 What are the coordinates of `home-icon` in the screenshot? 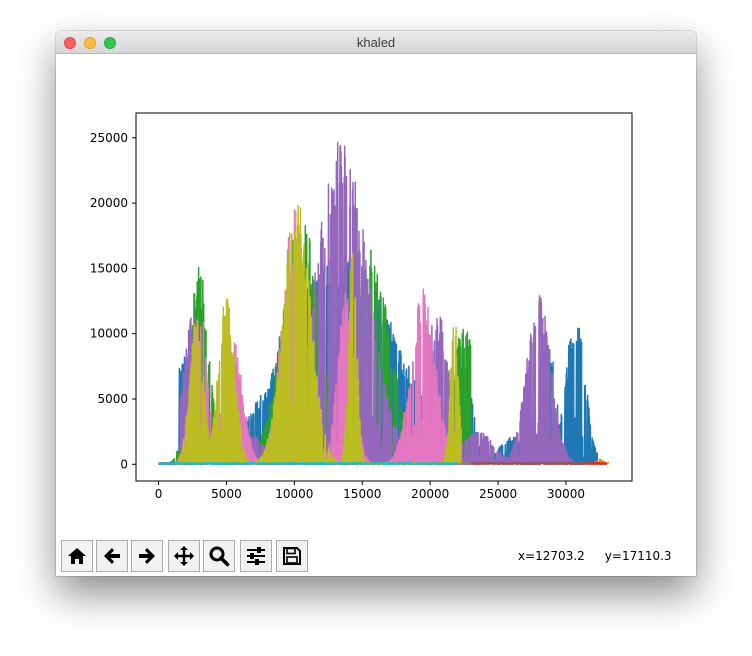 It's located at (77, 556).